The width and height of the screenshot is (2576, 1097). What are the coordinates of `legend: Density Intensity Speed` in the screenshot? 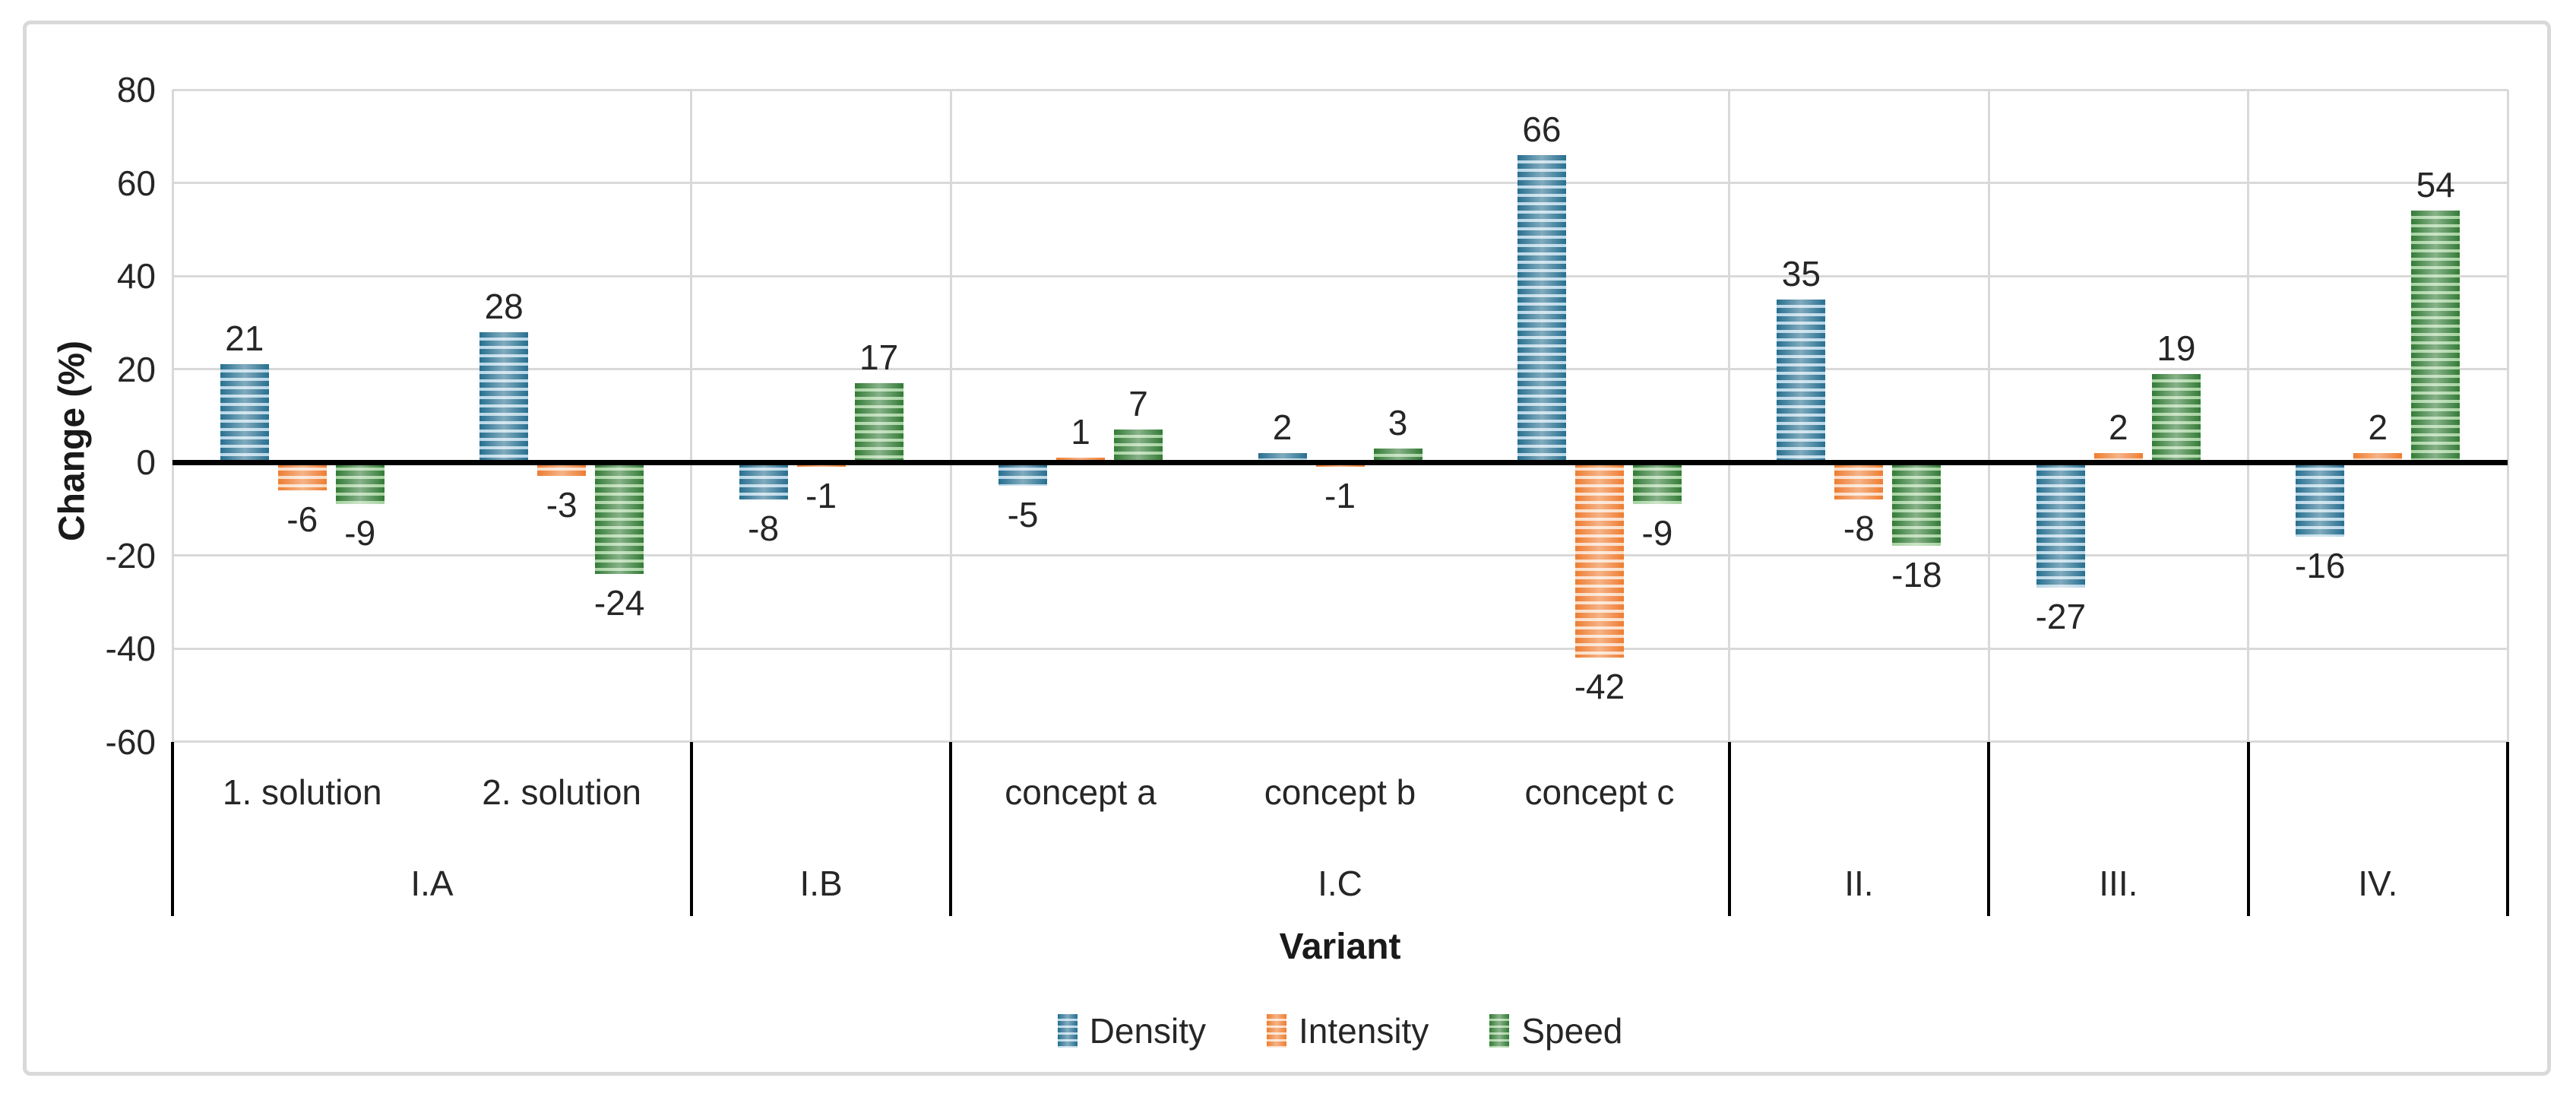 It's located at (1340, 1031).